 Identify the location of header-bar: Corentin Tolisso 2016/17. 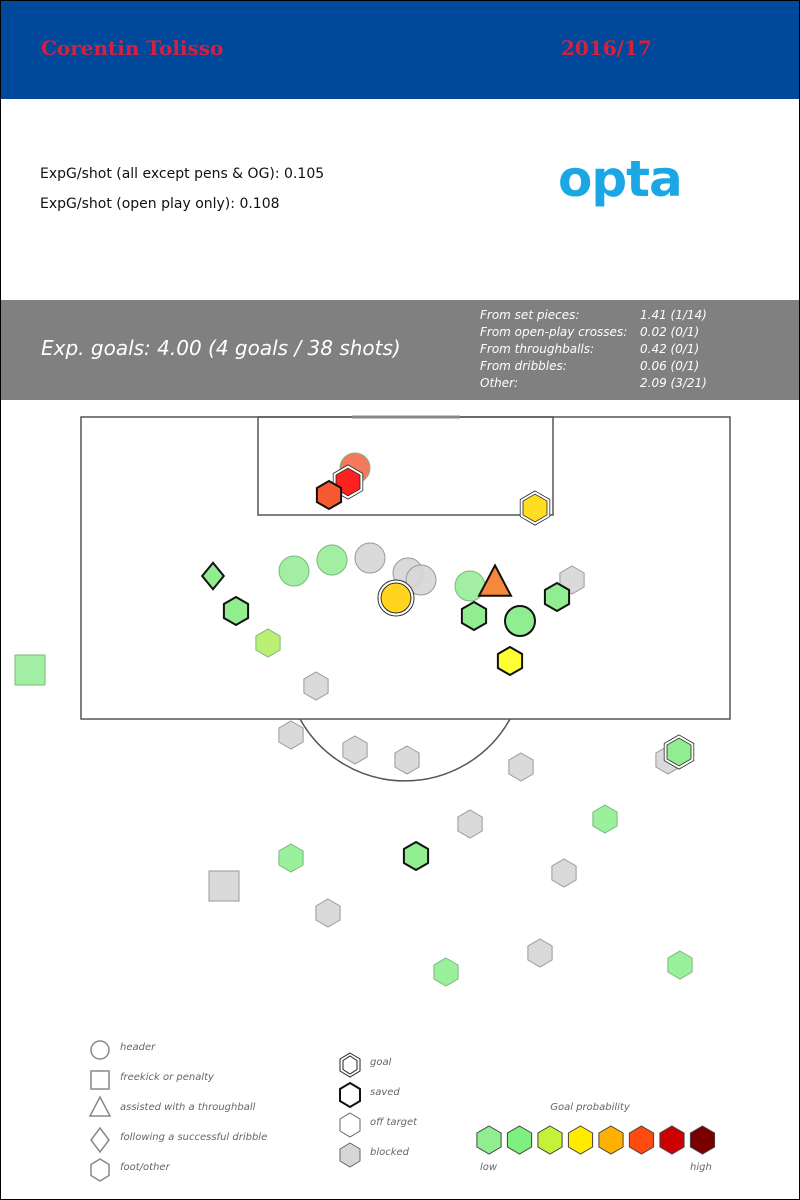
(400, 50).